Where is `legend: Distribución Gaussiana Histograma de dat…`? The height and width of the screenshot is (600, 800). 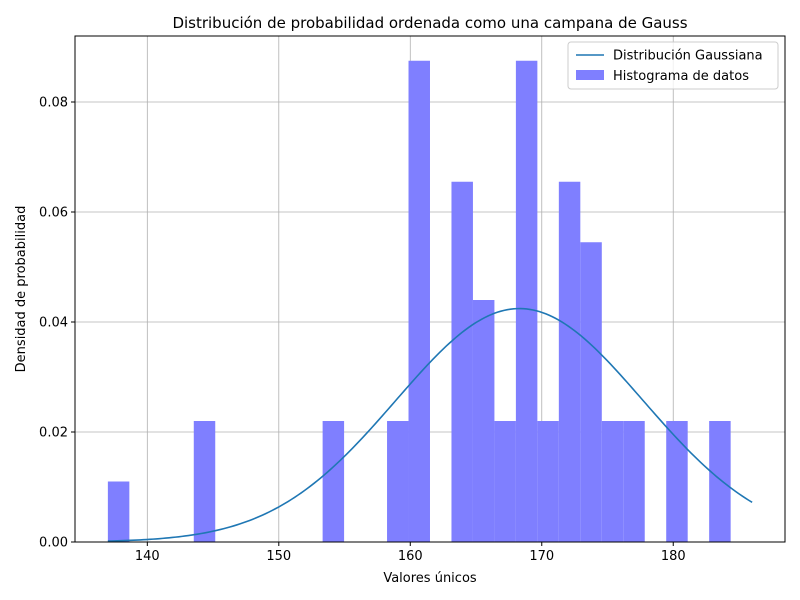 legend: Distribución Gaussiana Histograma de dat… is located at coordinates (673, 65).